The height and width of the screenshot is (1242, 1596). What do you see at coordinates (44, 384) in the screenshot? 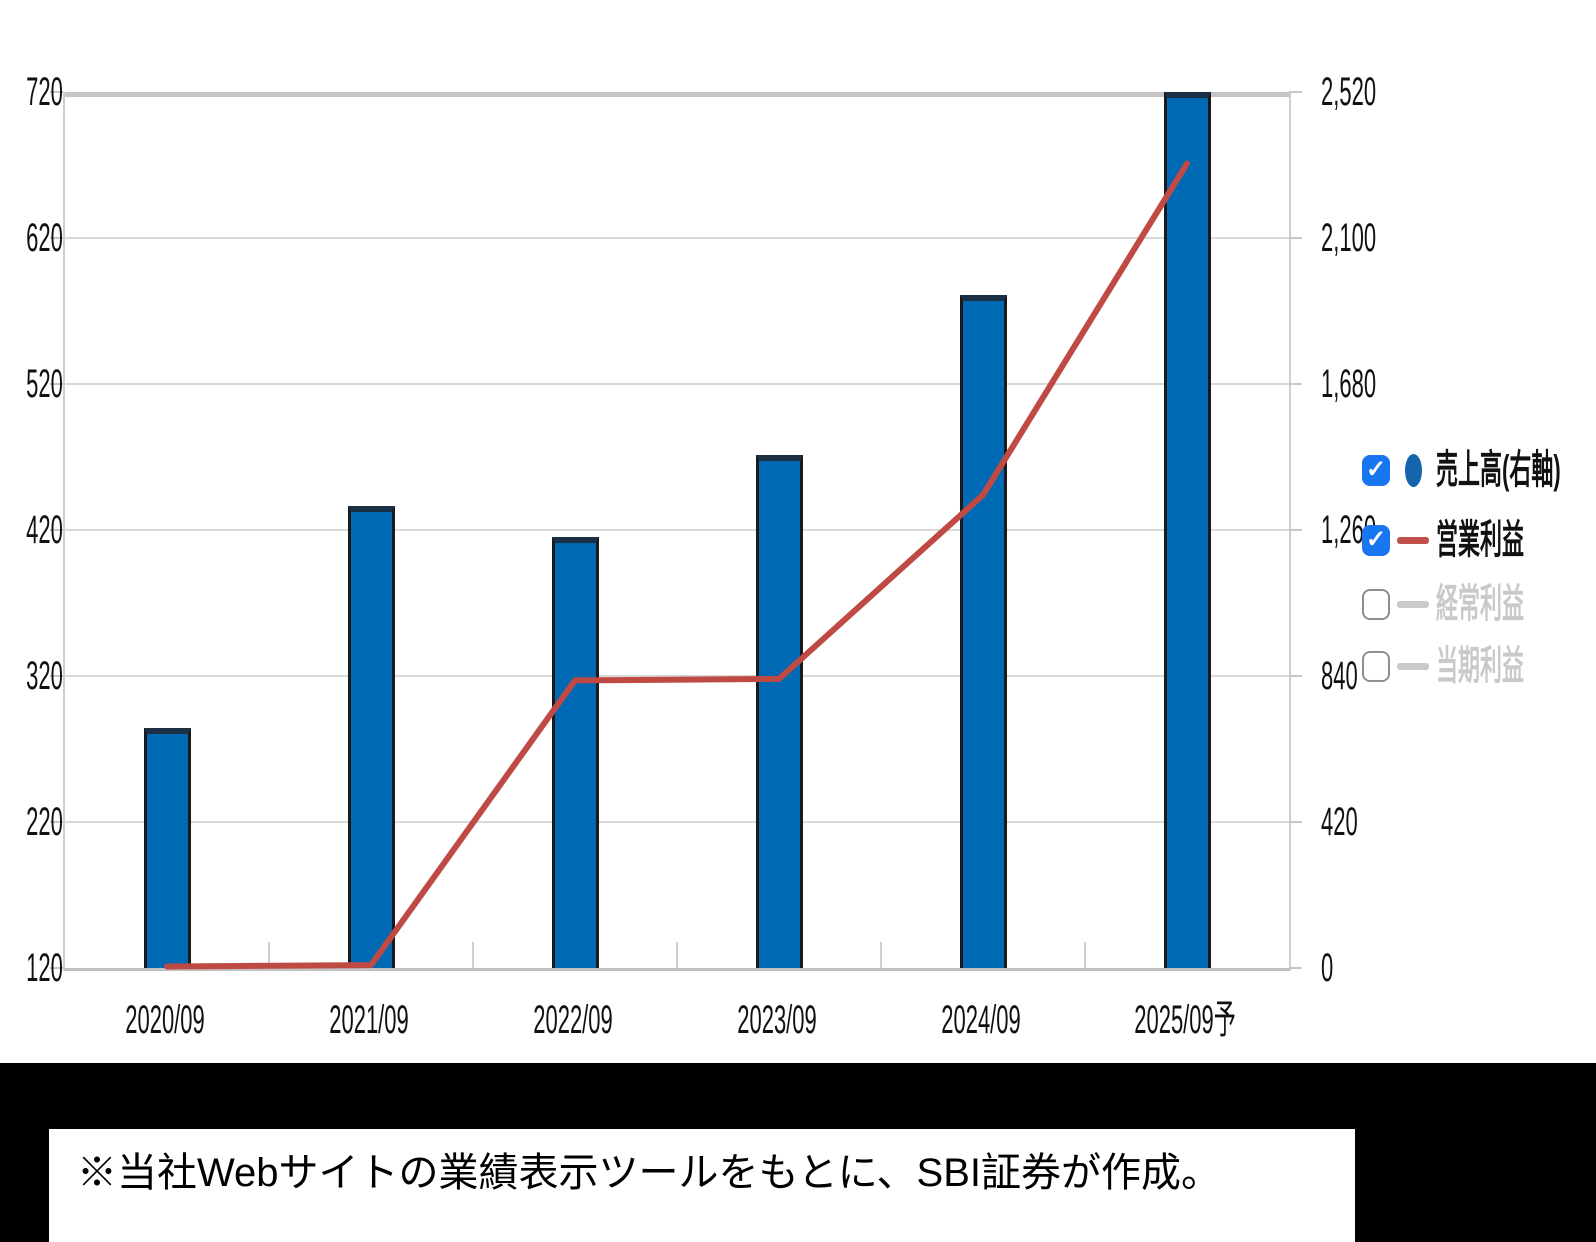
I see `y-axis-left-tick-label: 520` at bounding box center [44, 384].